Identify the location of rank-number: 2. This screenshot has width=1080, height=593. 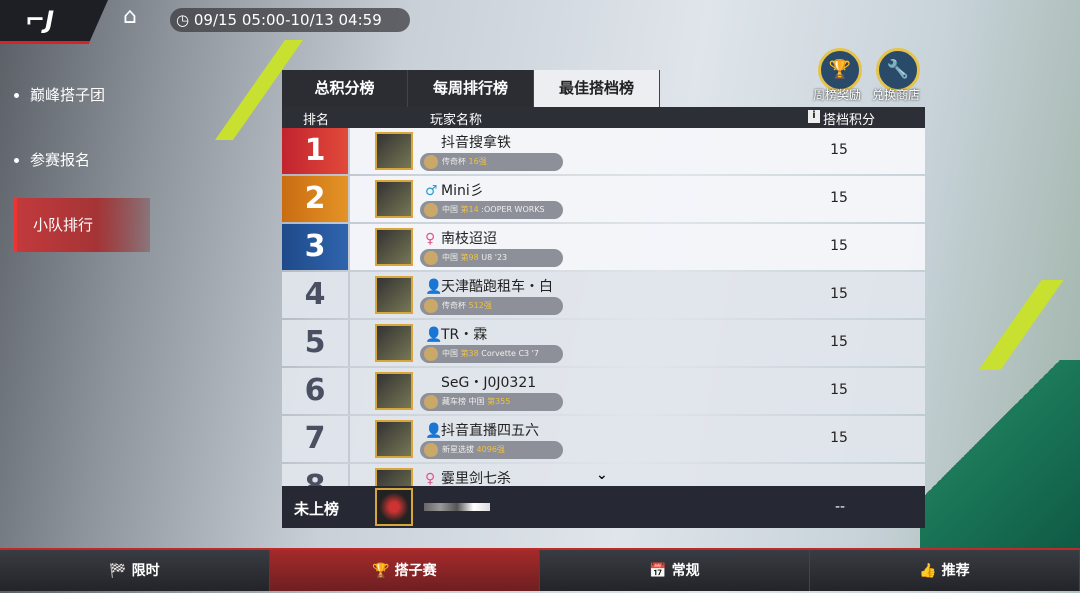
(316, 199).